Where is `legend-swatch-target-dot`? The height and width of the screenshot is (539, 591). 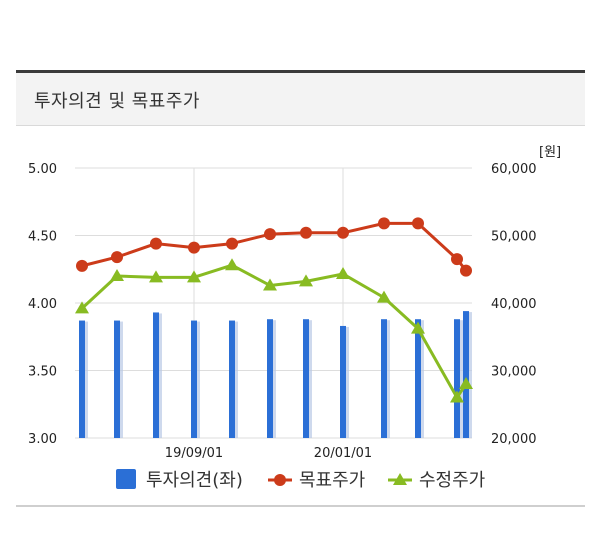
legend-swatch-target-dot is located at coordinates (280, 480).